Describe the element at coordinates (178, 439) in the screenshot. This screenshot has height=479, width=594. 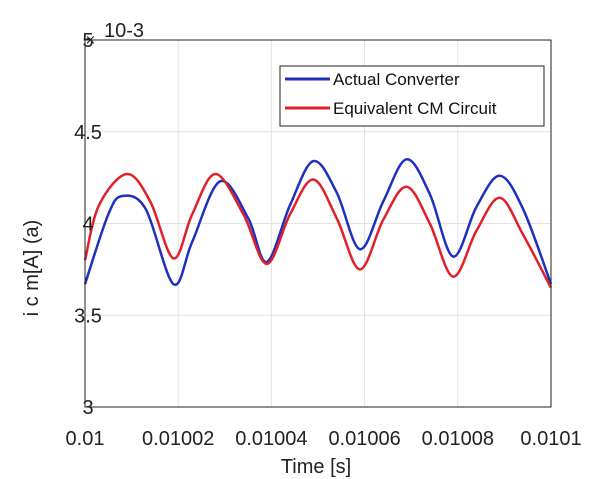
I see `x-tick-label: 0.01002` at that location.